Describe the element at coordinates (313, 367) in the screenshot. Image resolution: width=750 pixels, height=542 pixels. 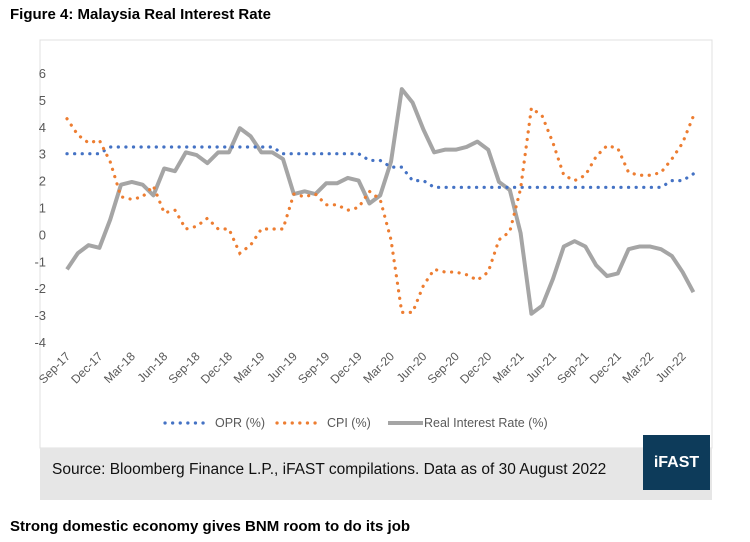
I see `x-tick-label: Sep-19` at that location.